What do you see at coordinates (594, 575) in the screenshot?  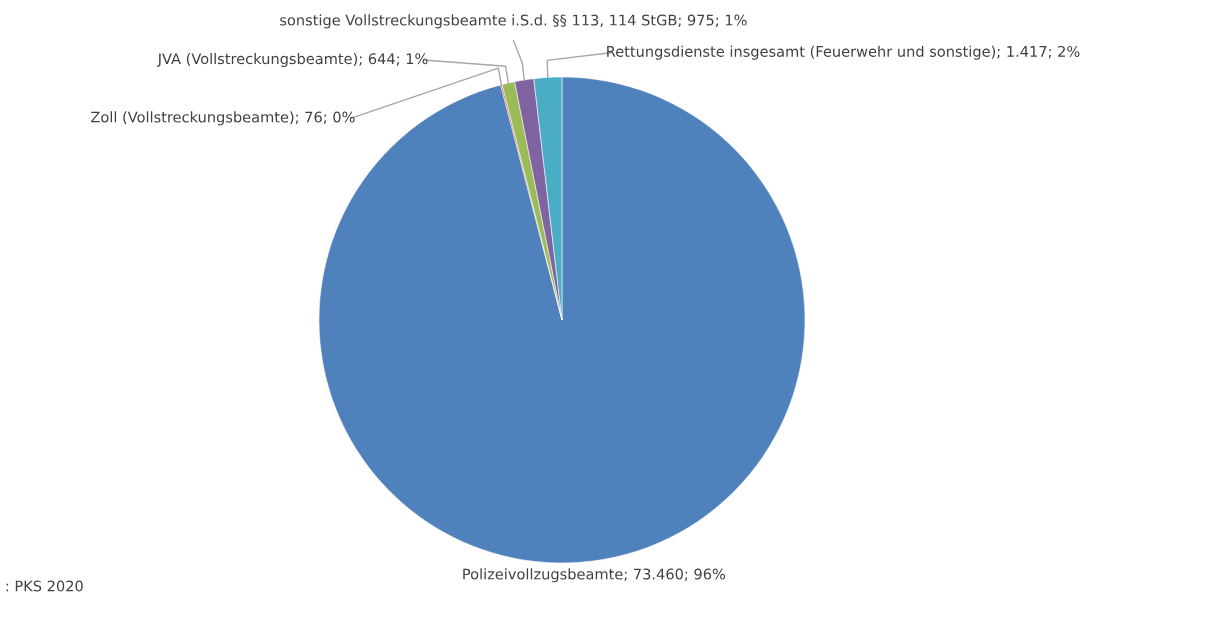 I see `slice-label: Polizeivollzugsbeamte; 73.460; 96%` at bounding box center [594, 575].